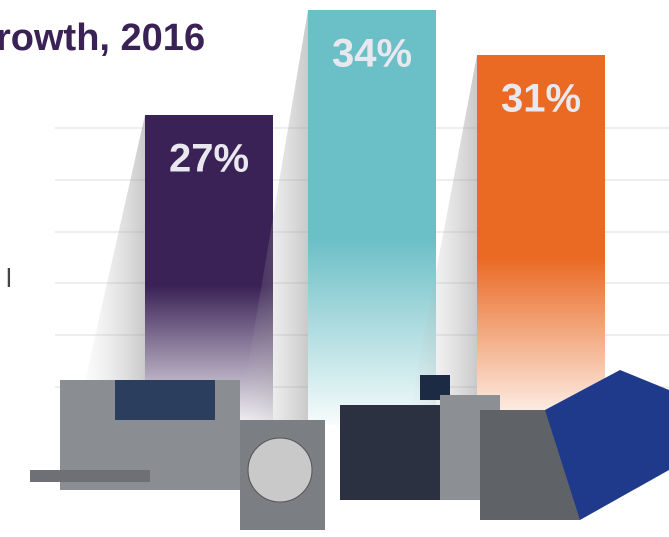 Image resolution: width=669 pixels, height=537 pixels. What do you see at coordinates (541, 99) in the screenshot?
I see `value-label: 31%` at bounding box center [541, 99].